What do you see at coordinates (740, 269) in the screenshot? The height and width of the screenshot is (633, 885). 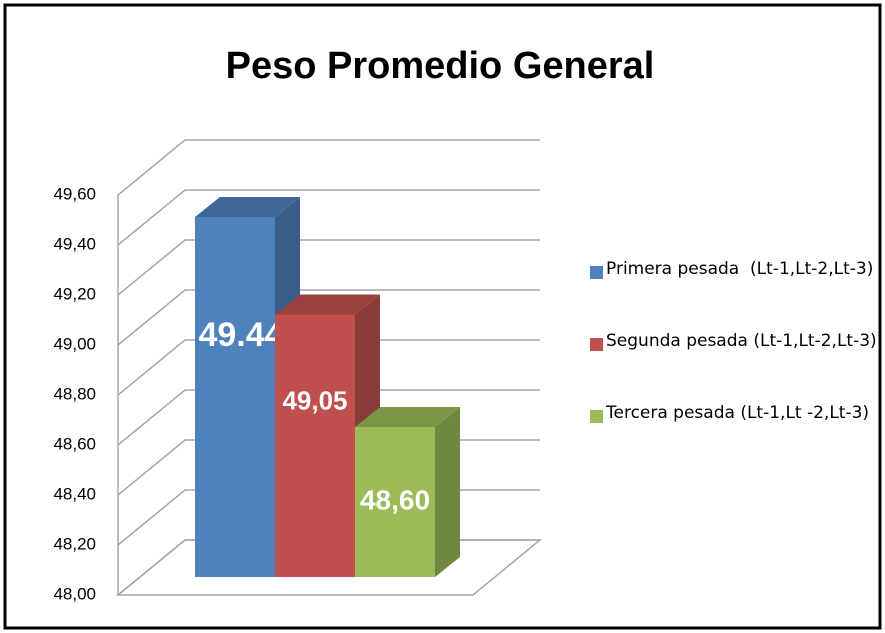 I see `legend-label: Primera pesada (Lt-1,Lt-2,Lt-3)` at bounding box center [740, 269].